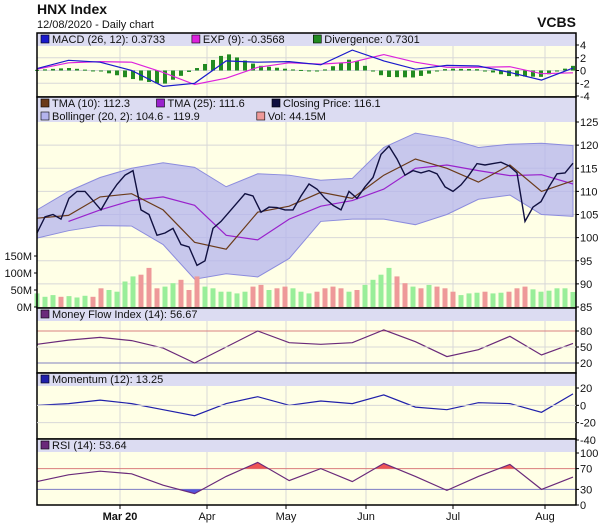 Image resolution: width=605 pixels, height=527 pixels. What do you see at coordinates (306, 314) in the screenshot?
I see `mfi-legend-band` at bounding box center [306, 314].